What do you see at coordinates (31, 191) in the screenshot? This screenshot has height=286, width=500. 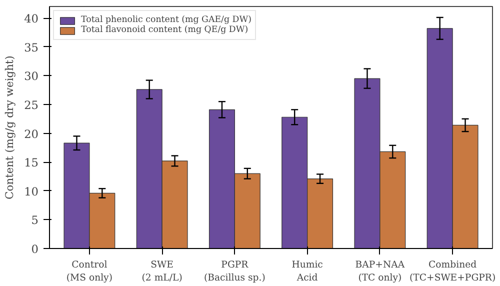 I see `y-tick-label: 10` at bounding box center [31, 191].